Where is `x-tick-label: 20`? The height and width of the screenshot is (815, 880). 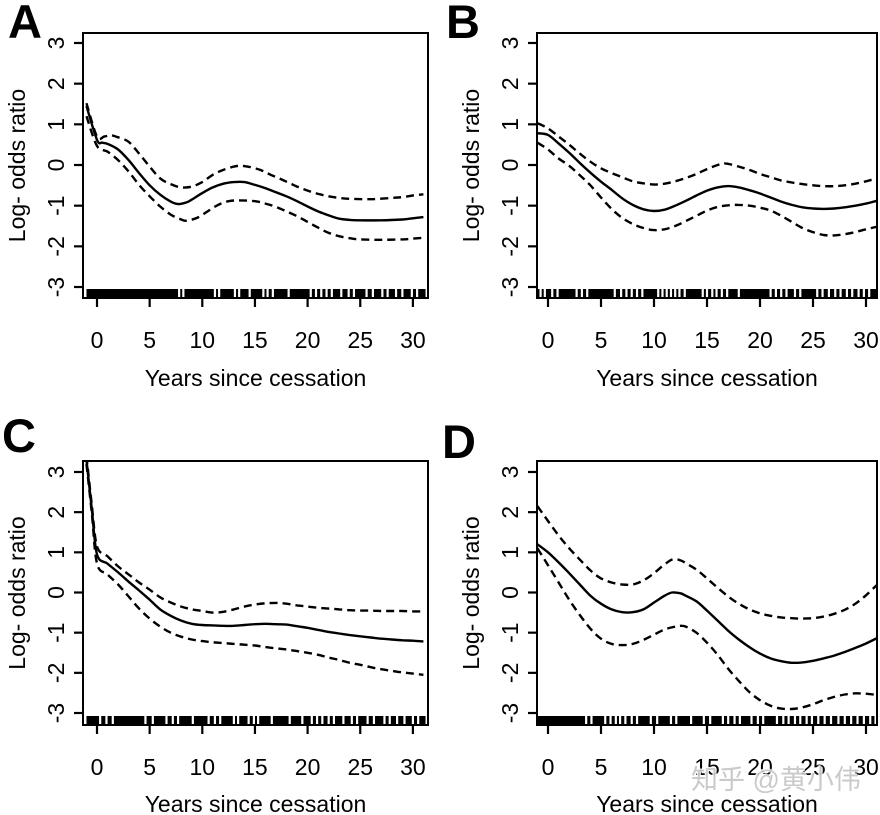
x-tick-label: 20 is located at coordinates (760, 340).